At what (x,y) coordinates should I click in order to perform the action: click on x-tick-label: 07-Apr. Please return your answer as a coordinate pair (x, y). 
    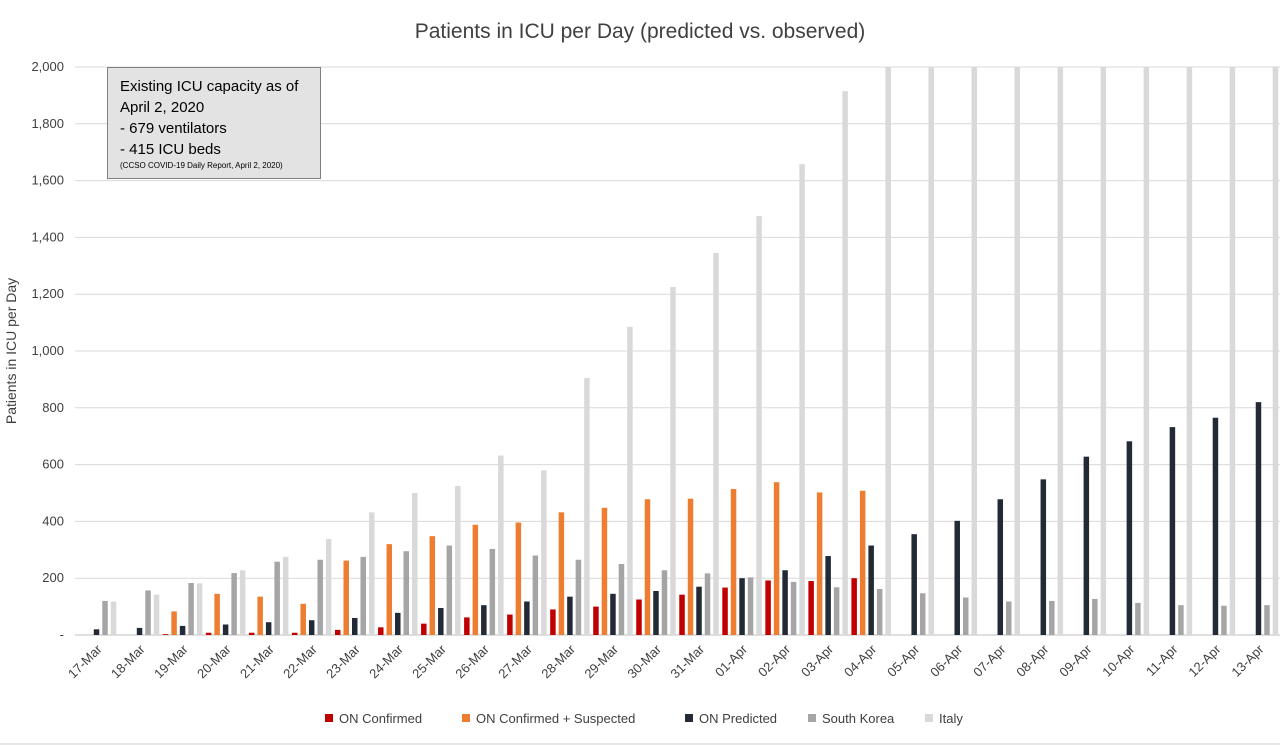
    Looking at the image, I should click on (989, 660).